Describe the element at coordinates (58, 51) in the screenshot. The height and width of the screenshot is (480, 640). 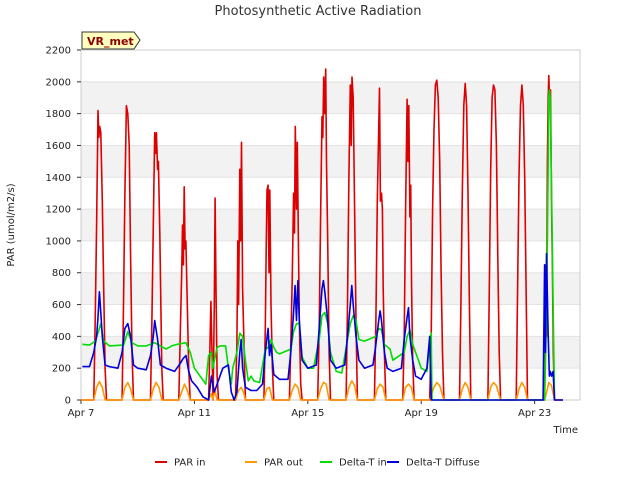
I see `y-tick-label: 2200` at that location.